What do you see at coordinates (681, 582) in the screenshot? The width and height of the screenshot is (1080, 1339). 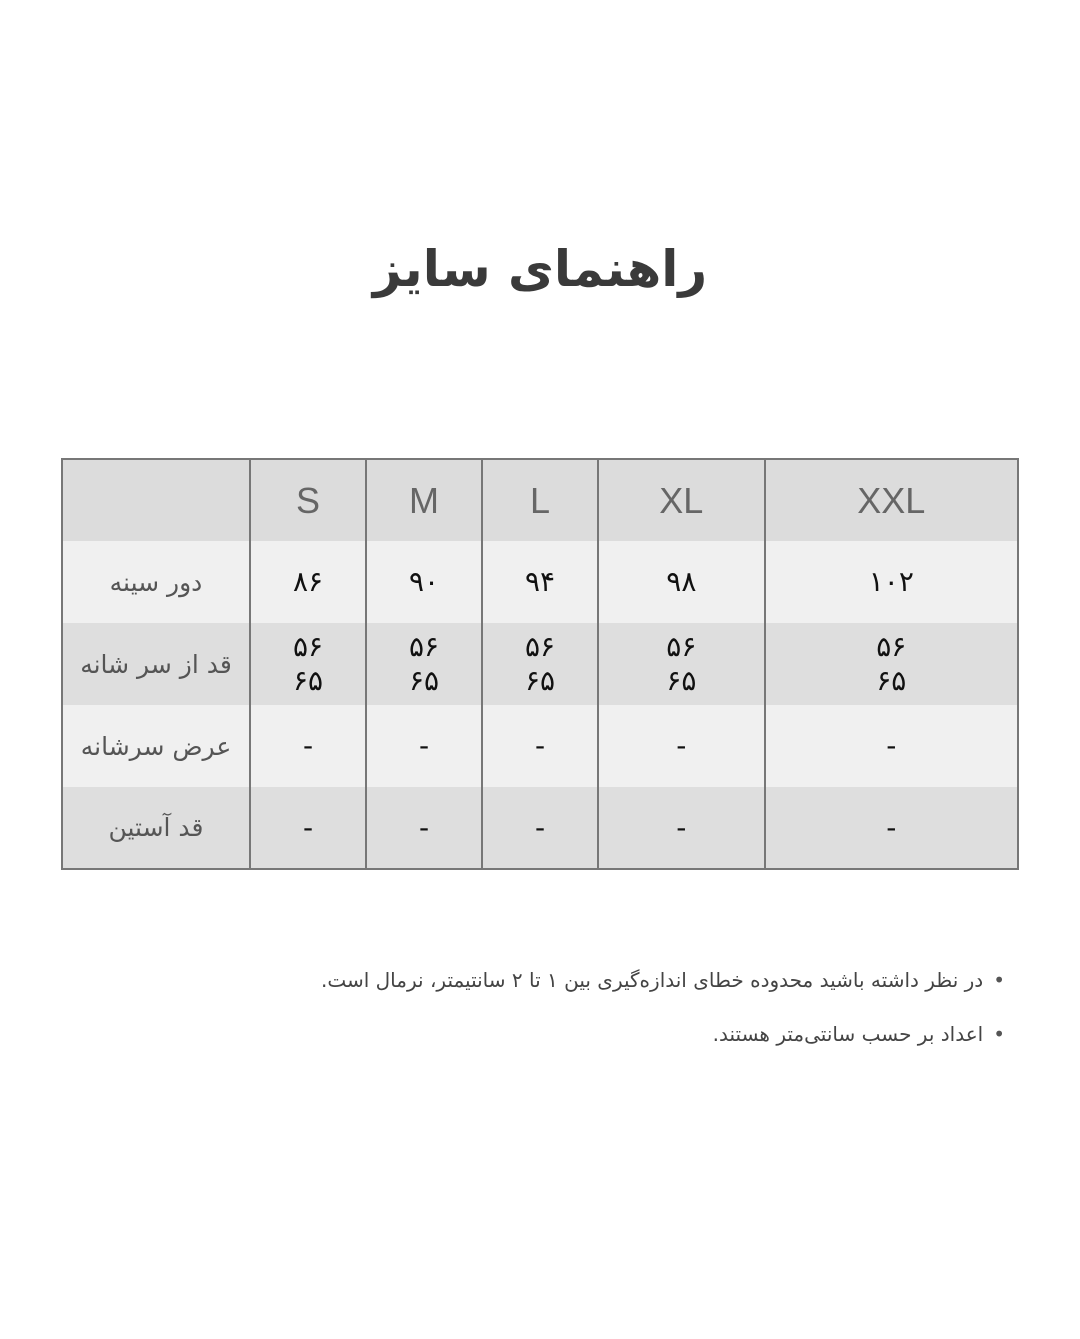 I see `value-cell: ۹۸` at bounding box center [681, 582].